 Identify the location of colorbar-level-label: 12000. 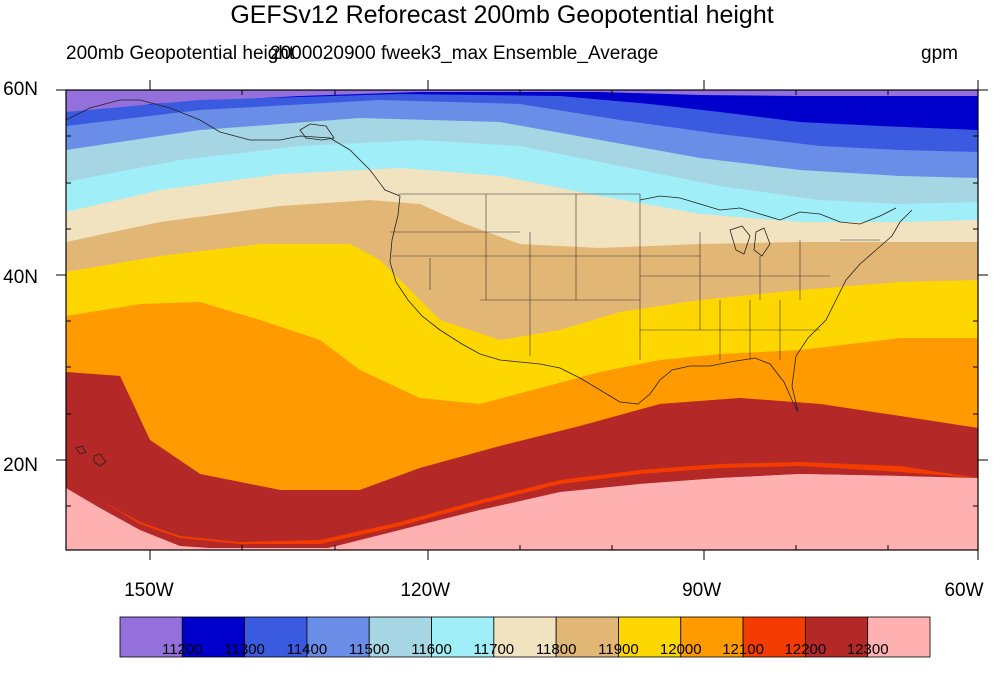
(680, 649).